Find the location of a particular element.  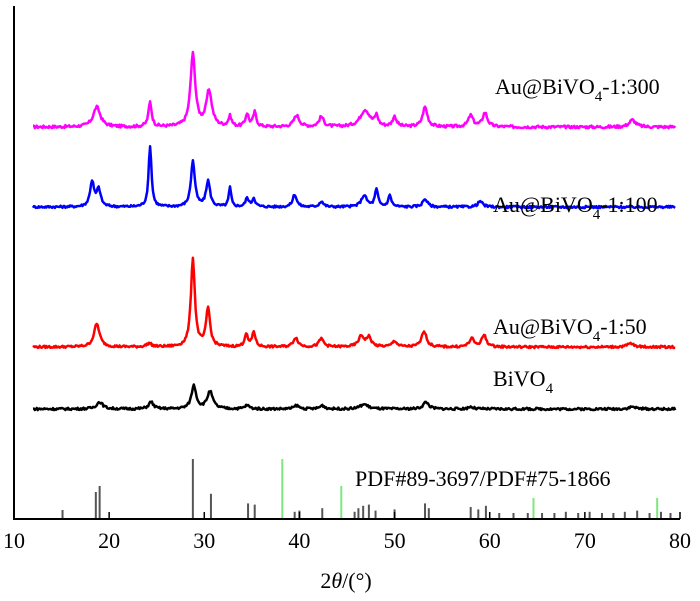

x-tick-label-70: 70 is located at coordinates (585, 540).